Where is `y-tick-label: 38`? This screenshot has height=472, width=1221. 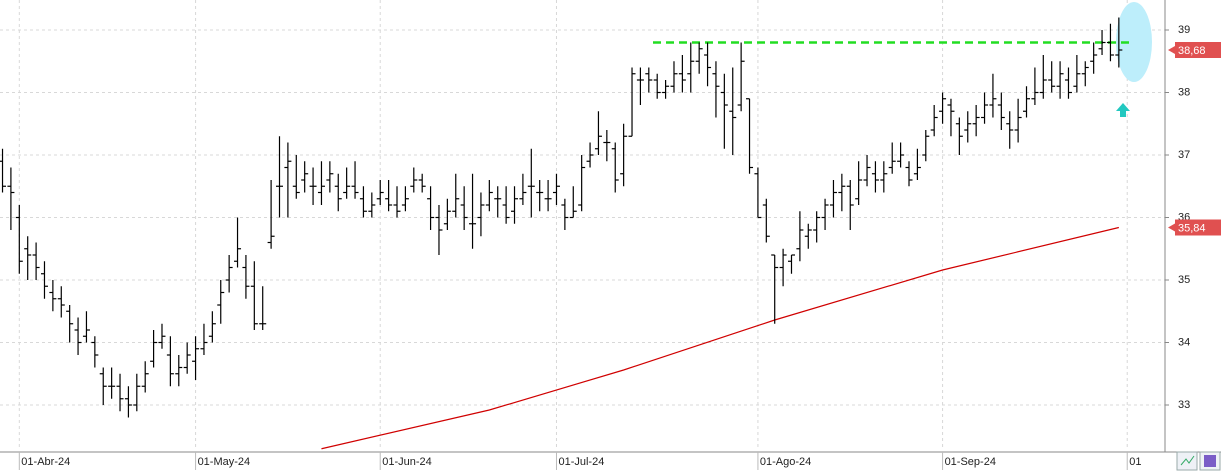
y-tick-label: 38 is located at coordinates (1184, 92).